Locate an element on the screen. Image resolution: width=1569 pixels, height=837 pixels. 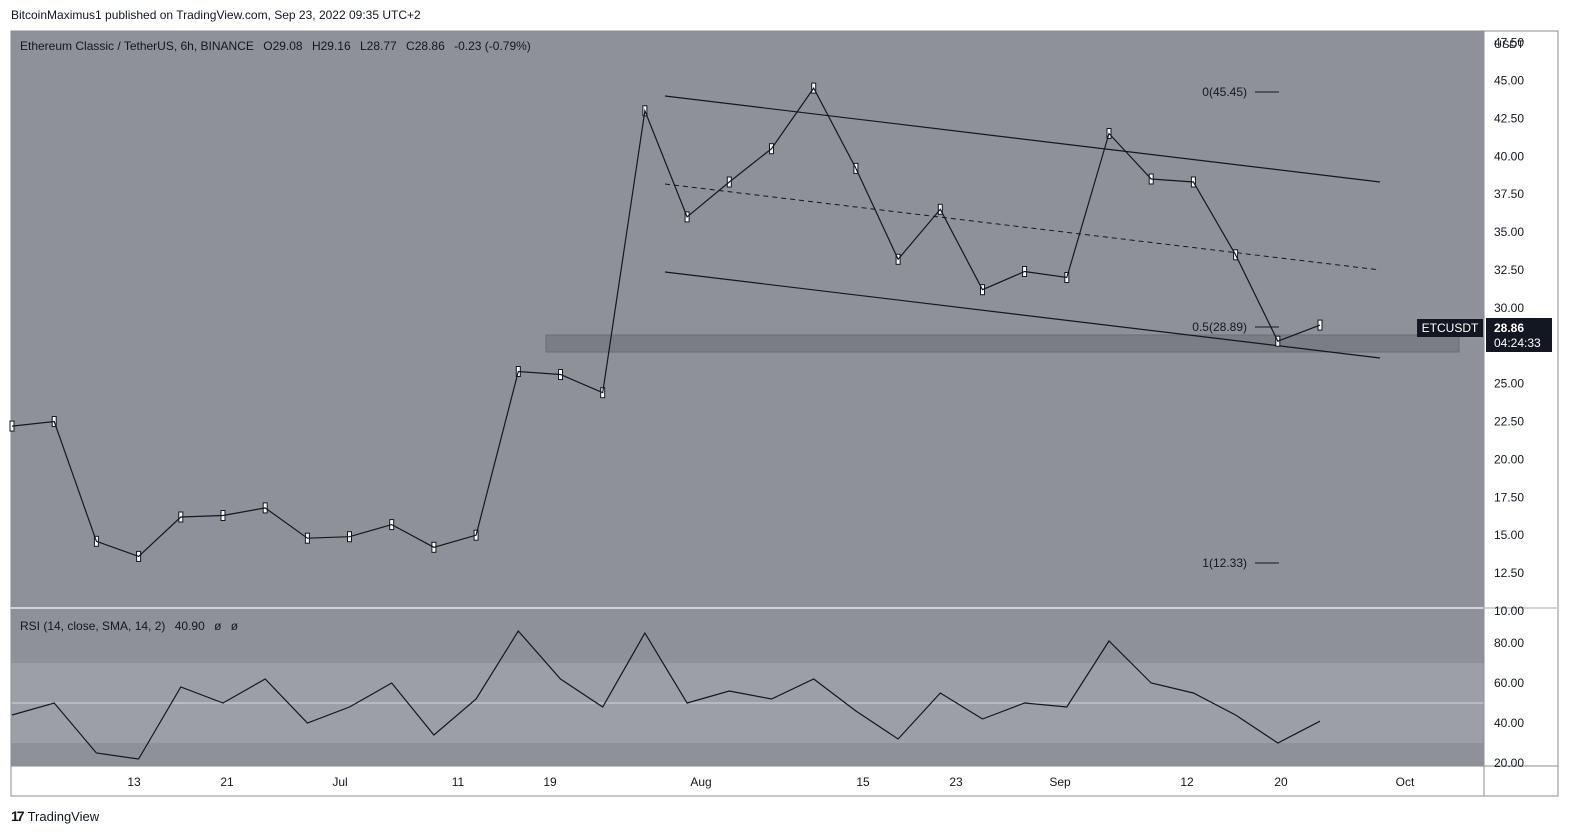
time-tick-label: Aug is located at coordinates (700, 782).